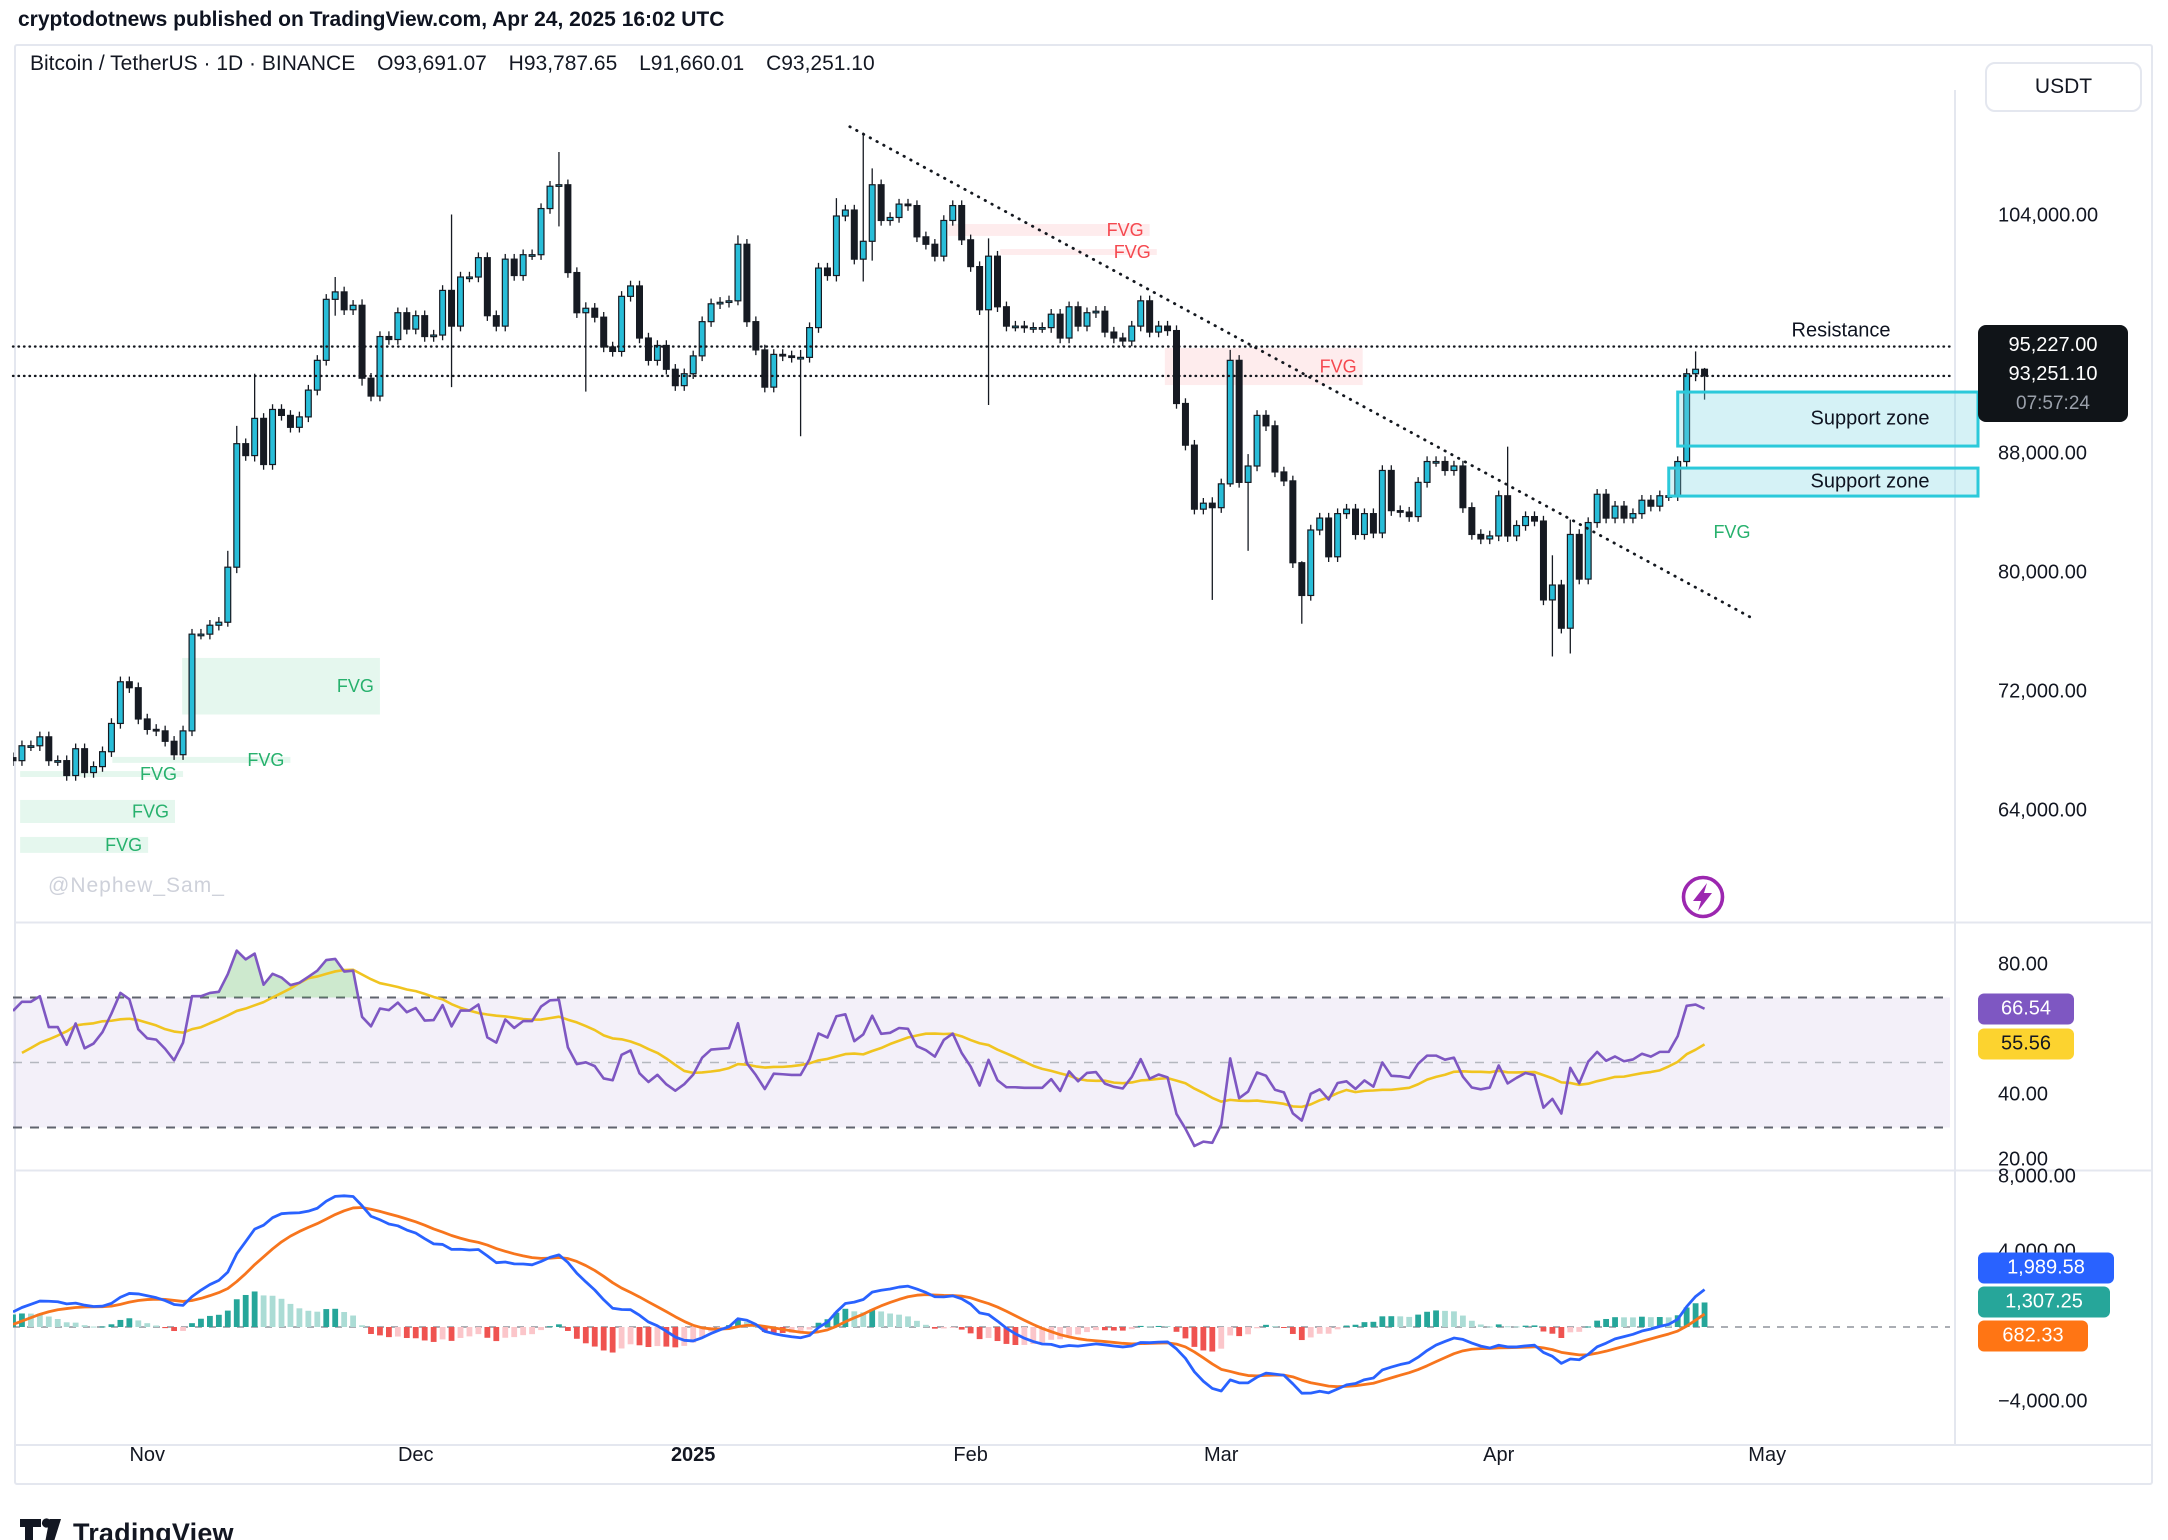  I want to click on macd-pane, so click(981, 1294).